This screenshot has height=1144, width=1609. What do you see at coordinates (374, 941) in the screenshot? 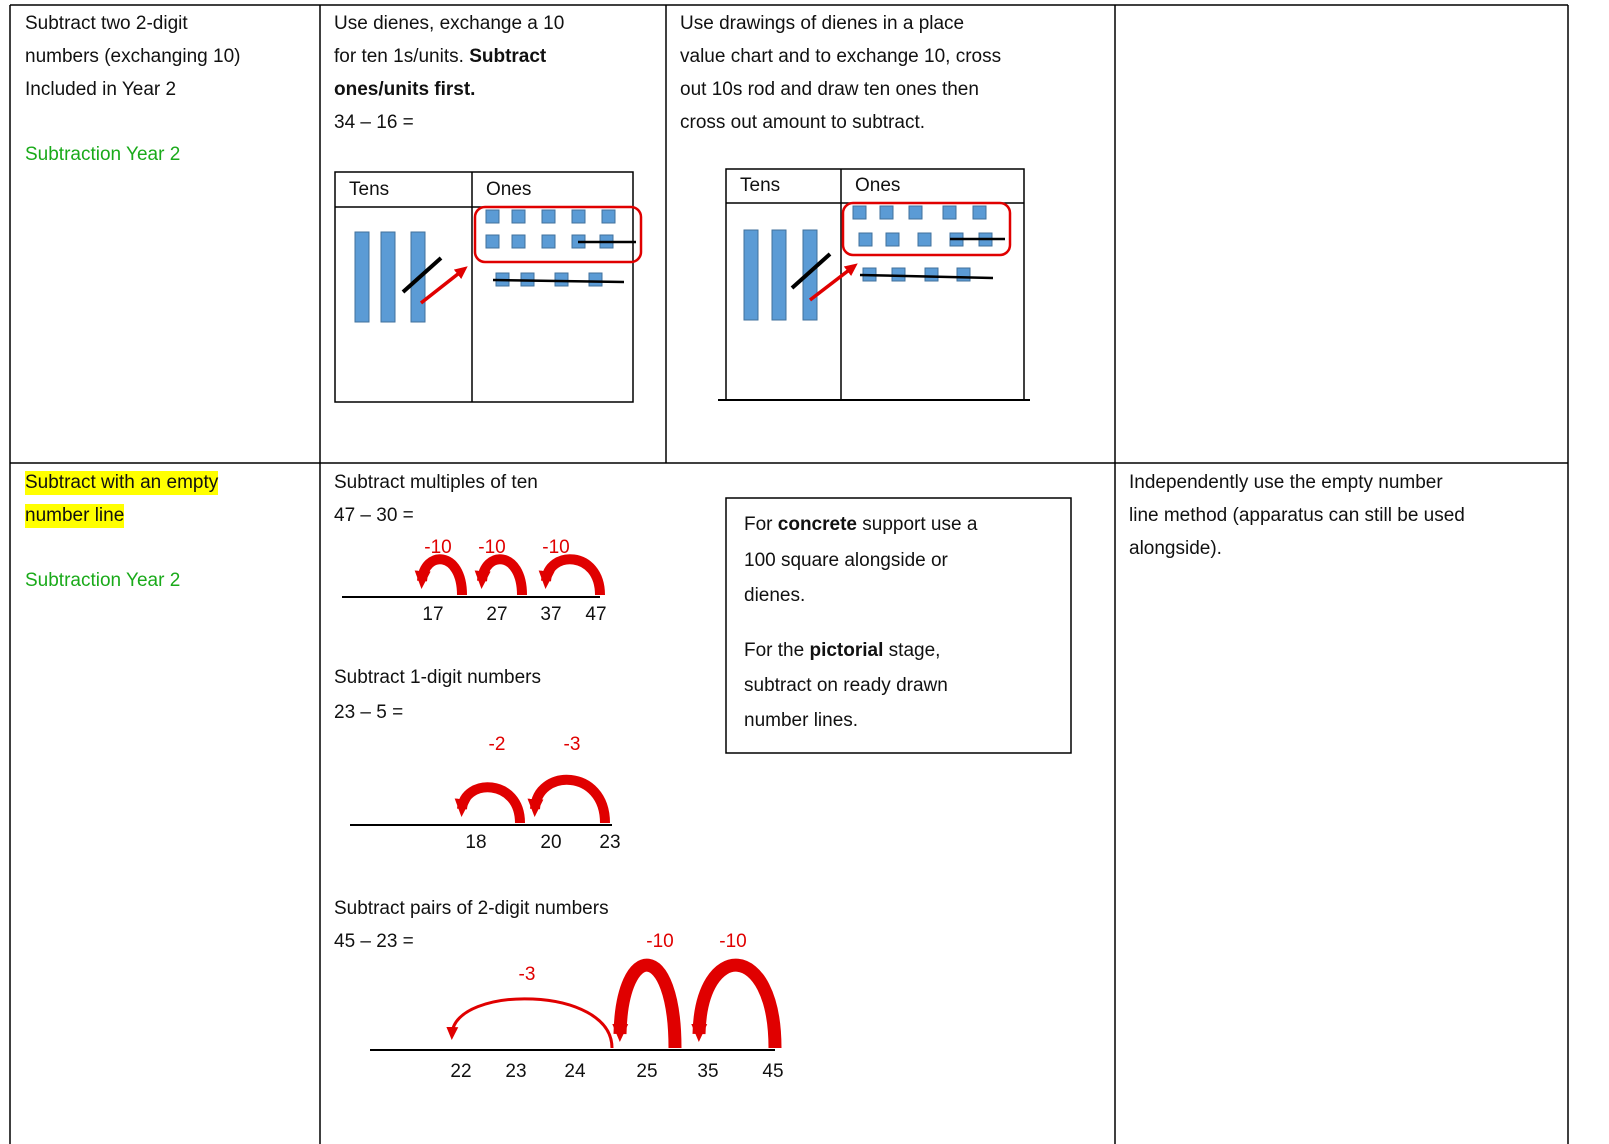
I see `equation: 45 – 23 =` at bounding box center [374, 941].